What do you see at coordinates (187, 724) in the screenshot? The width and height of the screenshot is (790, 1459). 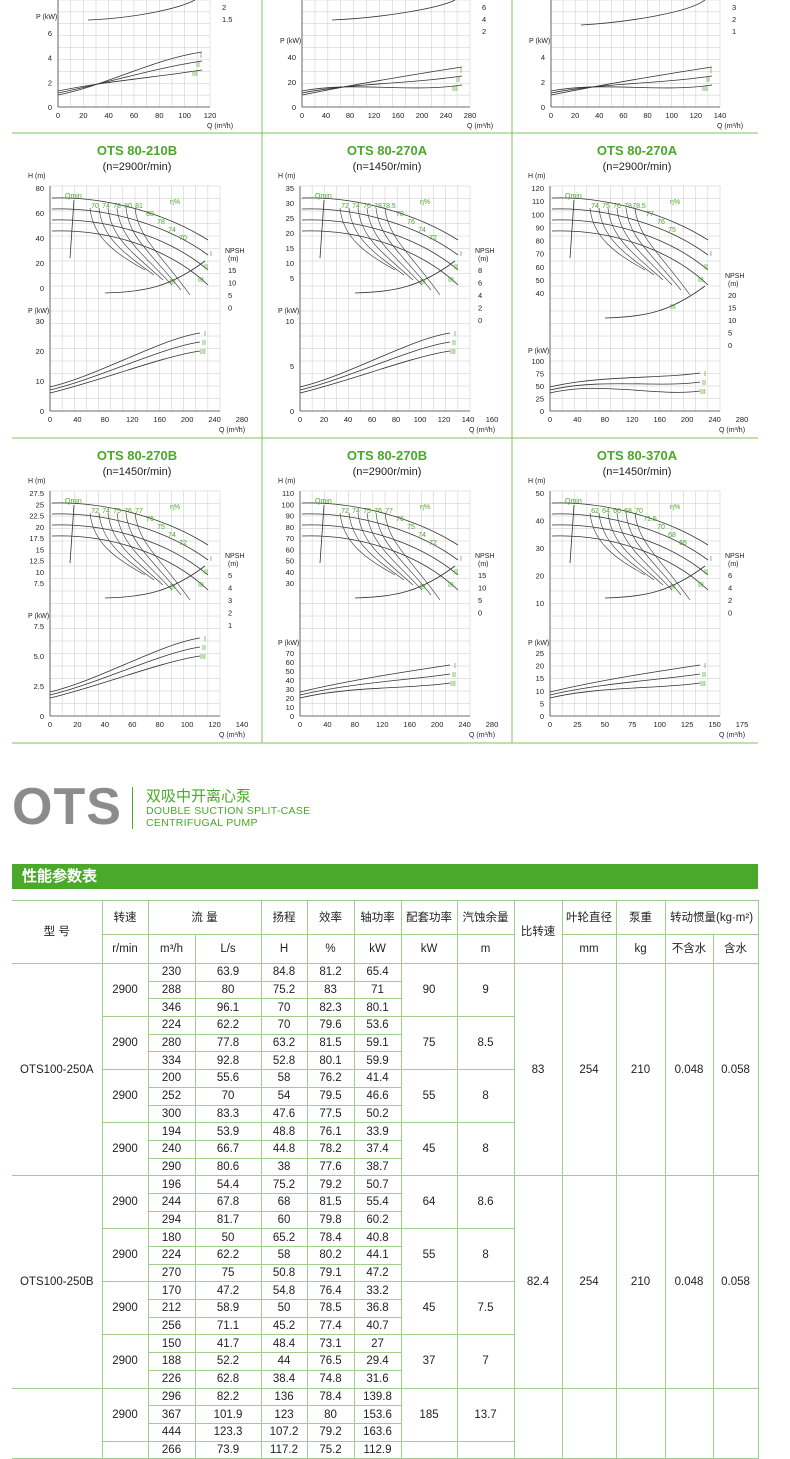 I see `flow-tick: 100` at bounding box center [187, 724].